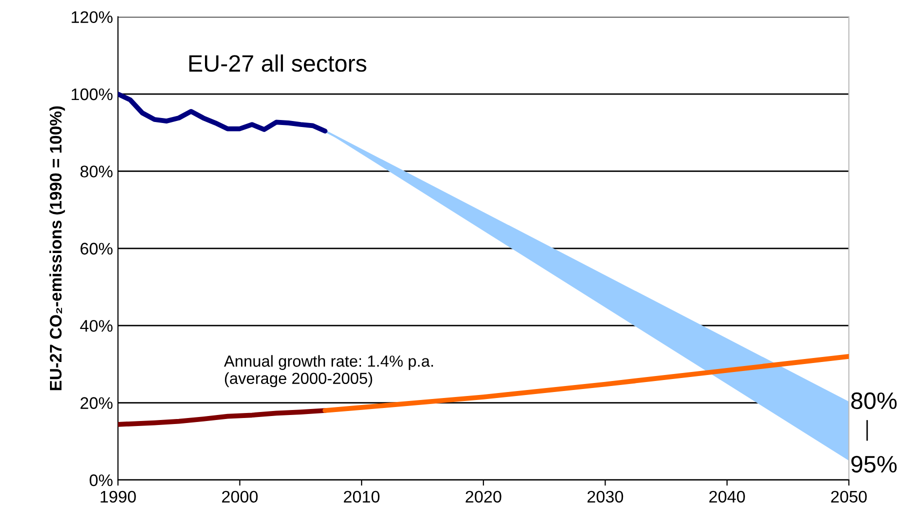 The image size is (904, 526). I want to click on y-axis-title: EU-27 CO₂-emissions (1990 = 100%), so click(57, 248).